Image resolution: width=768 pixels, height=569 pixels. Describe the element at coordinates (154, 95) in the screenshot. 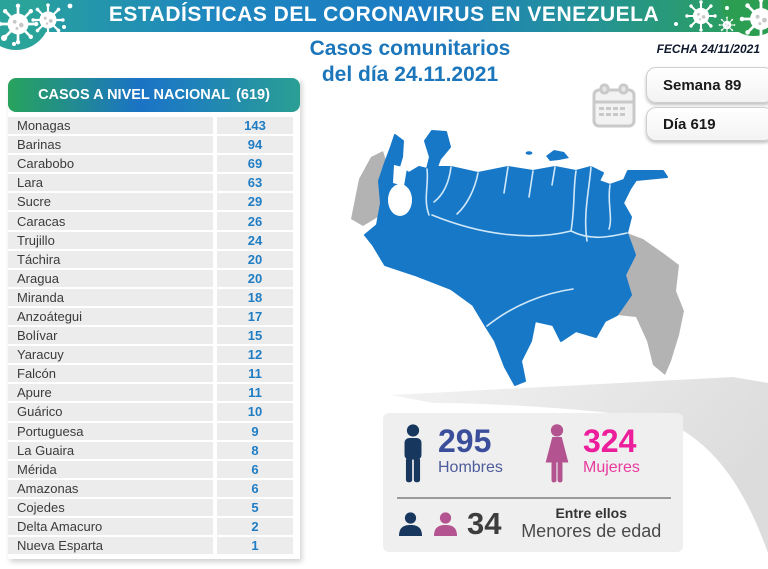

I see `table-header: CASOS A NIVEL NACIONAL (619)` at that location.